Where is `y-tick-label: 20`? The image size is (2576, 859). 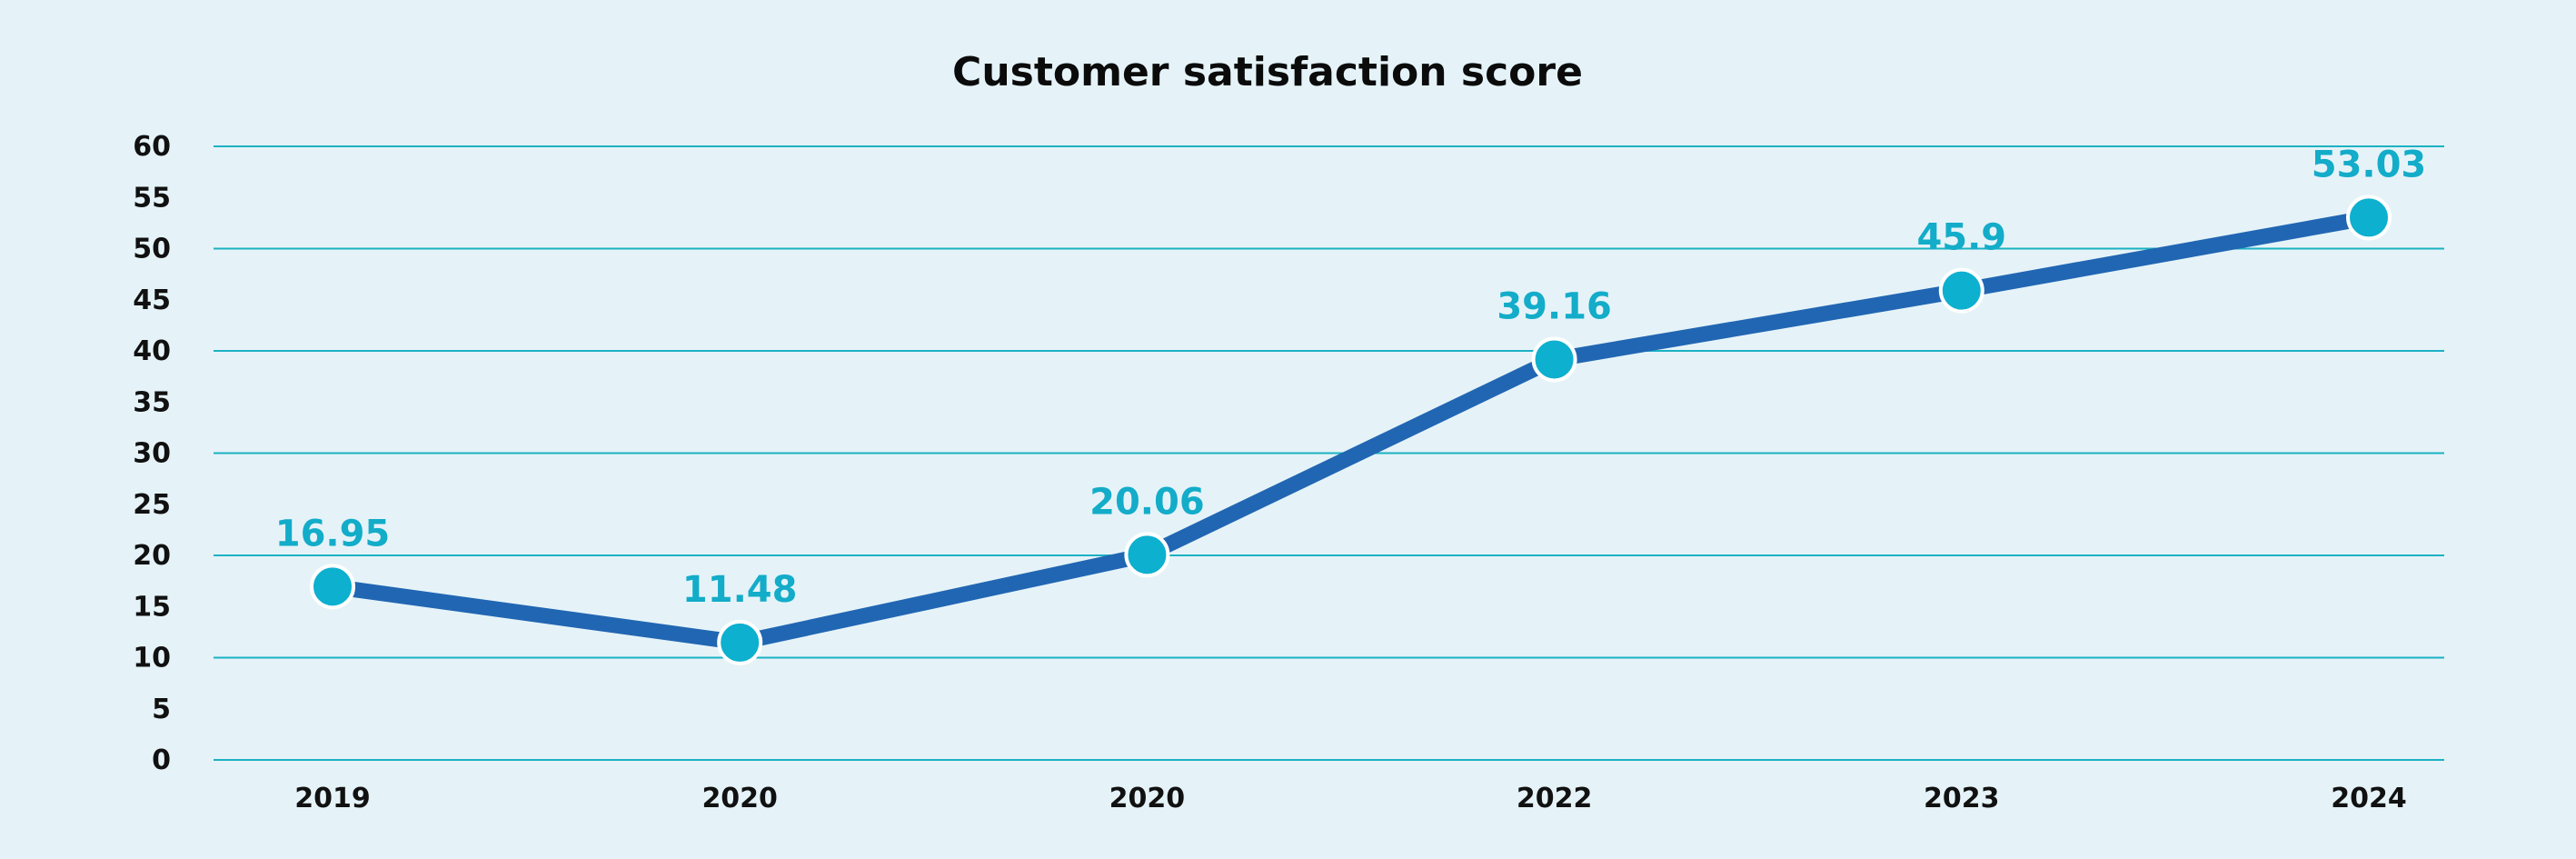 y-tick-label: 20 is located at coordinates (152, 556).